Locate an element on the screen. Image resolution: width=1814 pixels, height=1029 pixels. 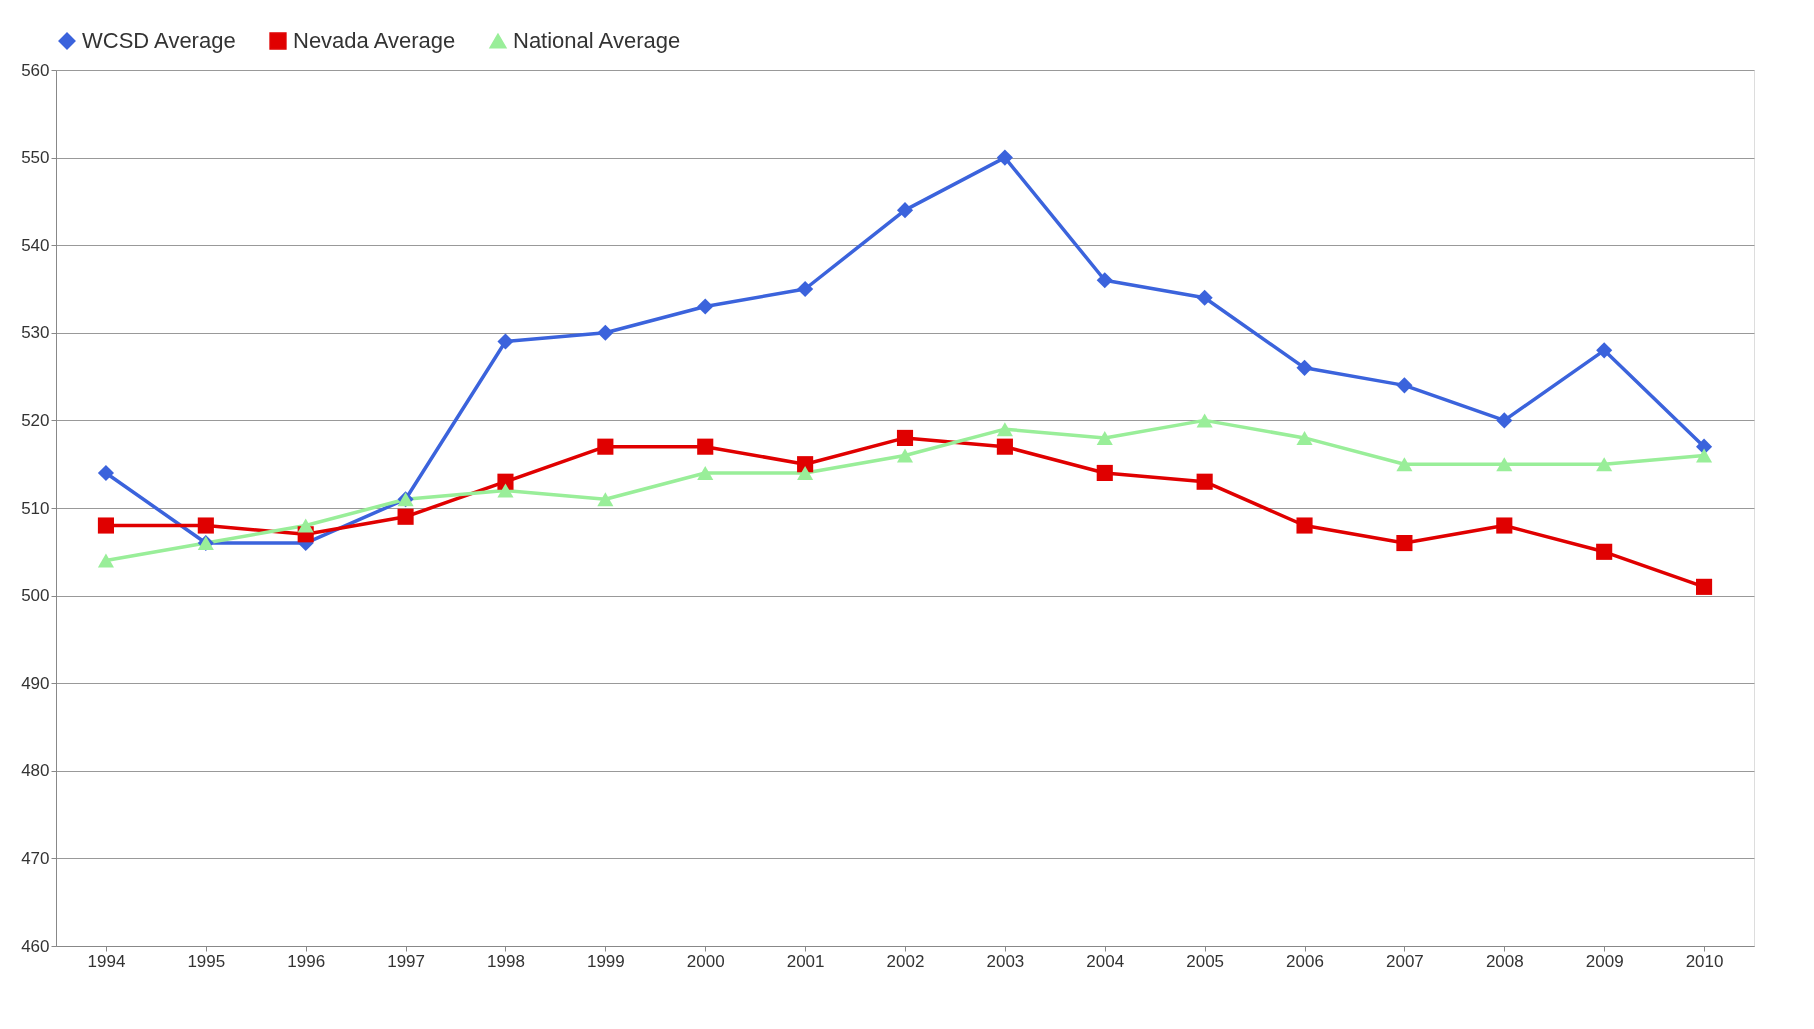
x-tick-label: 2002 is located at coordinates (905, 961).